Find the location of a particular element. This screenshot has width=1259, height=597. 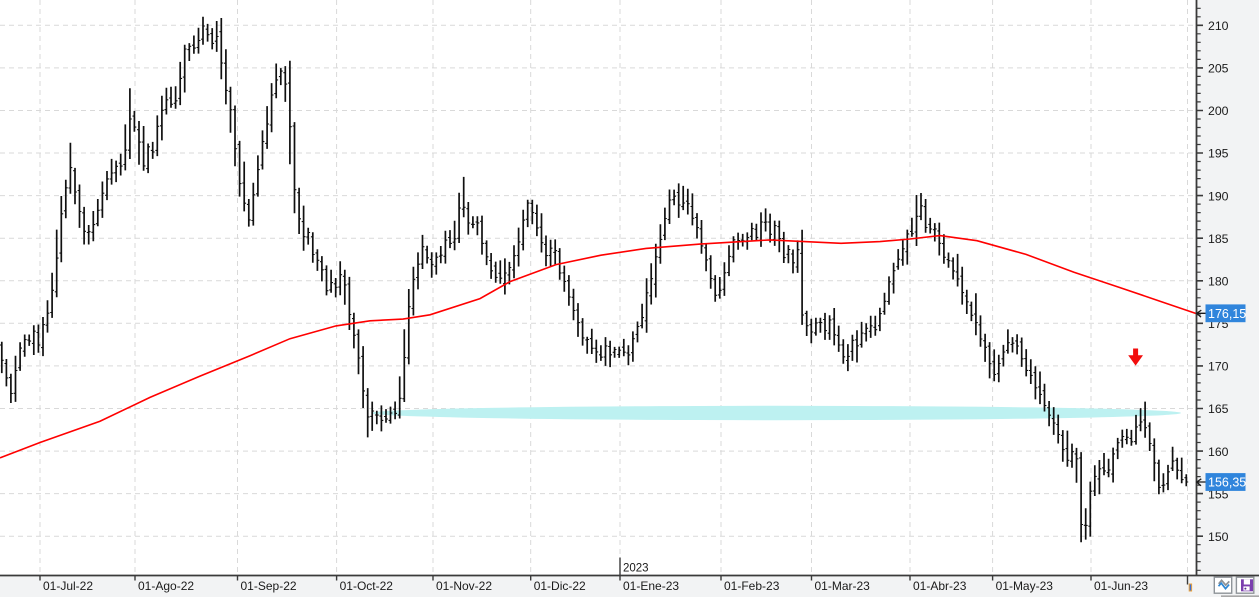

svg-text: 01-Sep-22 is located at coordinates (269, 586).